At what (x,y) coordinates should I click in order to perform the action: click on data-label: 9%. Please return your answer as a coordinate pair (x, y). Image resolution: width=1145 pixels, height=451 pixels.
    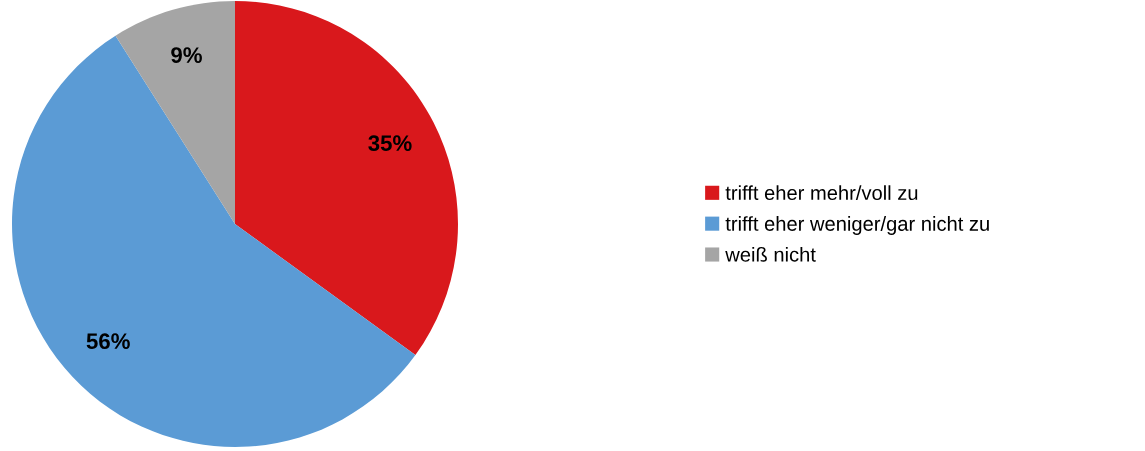
    Looking at the image, I should click on (186, 55).